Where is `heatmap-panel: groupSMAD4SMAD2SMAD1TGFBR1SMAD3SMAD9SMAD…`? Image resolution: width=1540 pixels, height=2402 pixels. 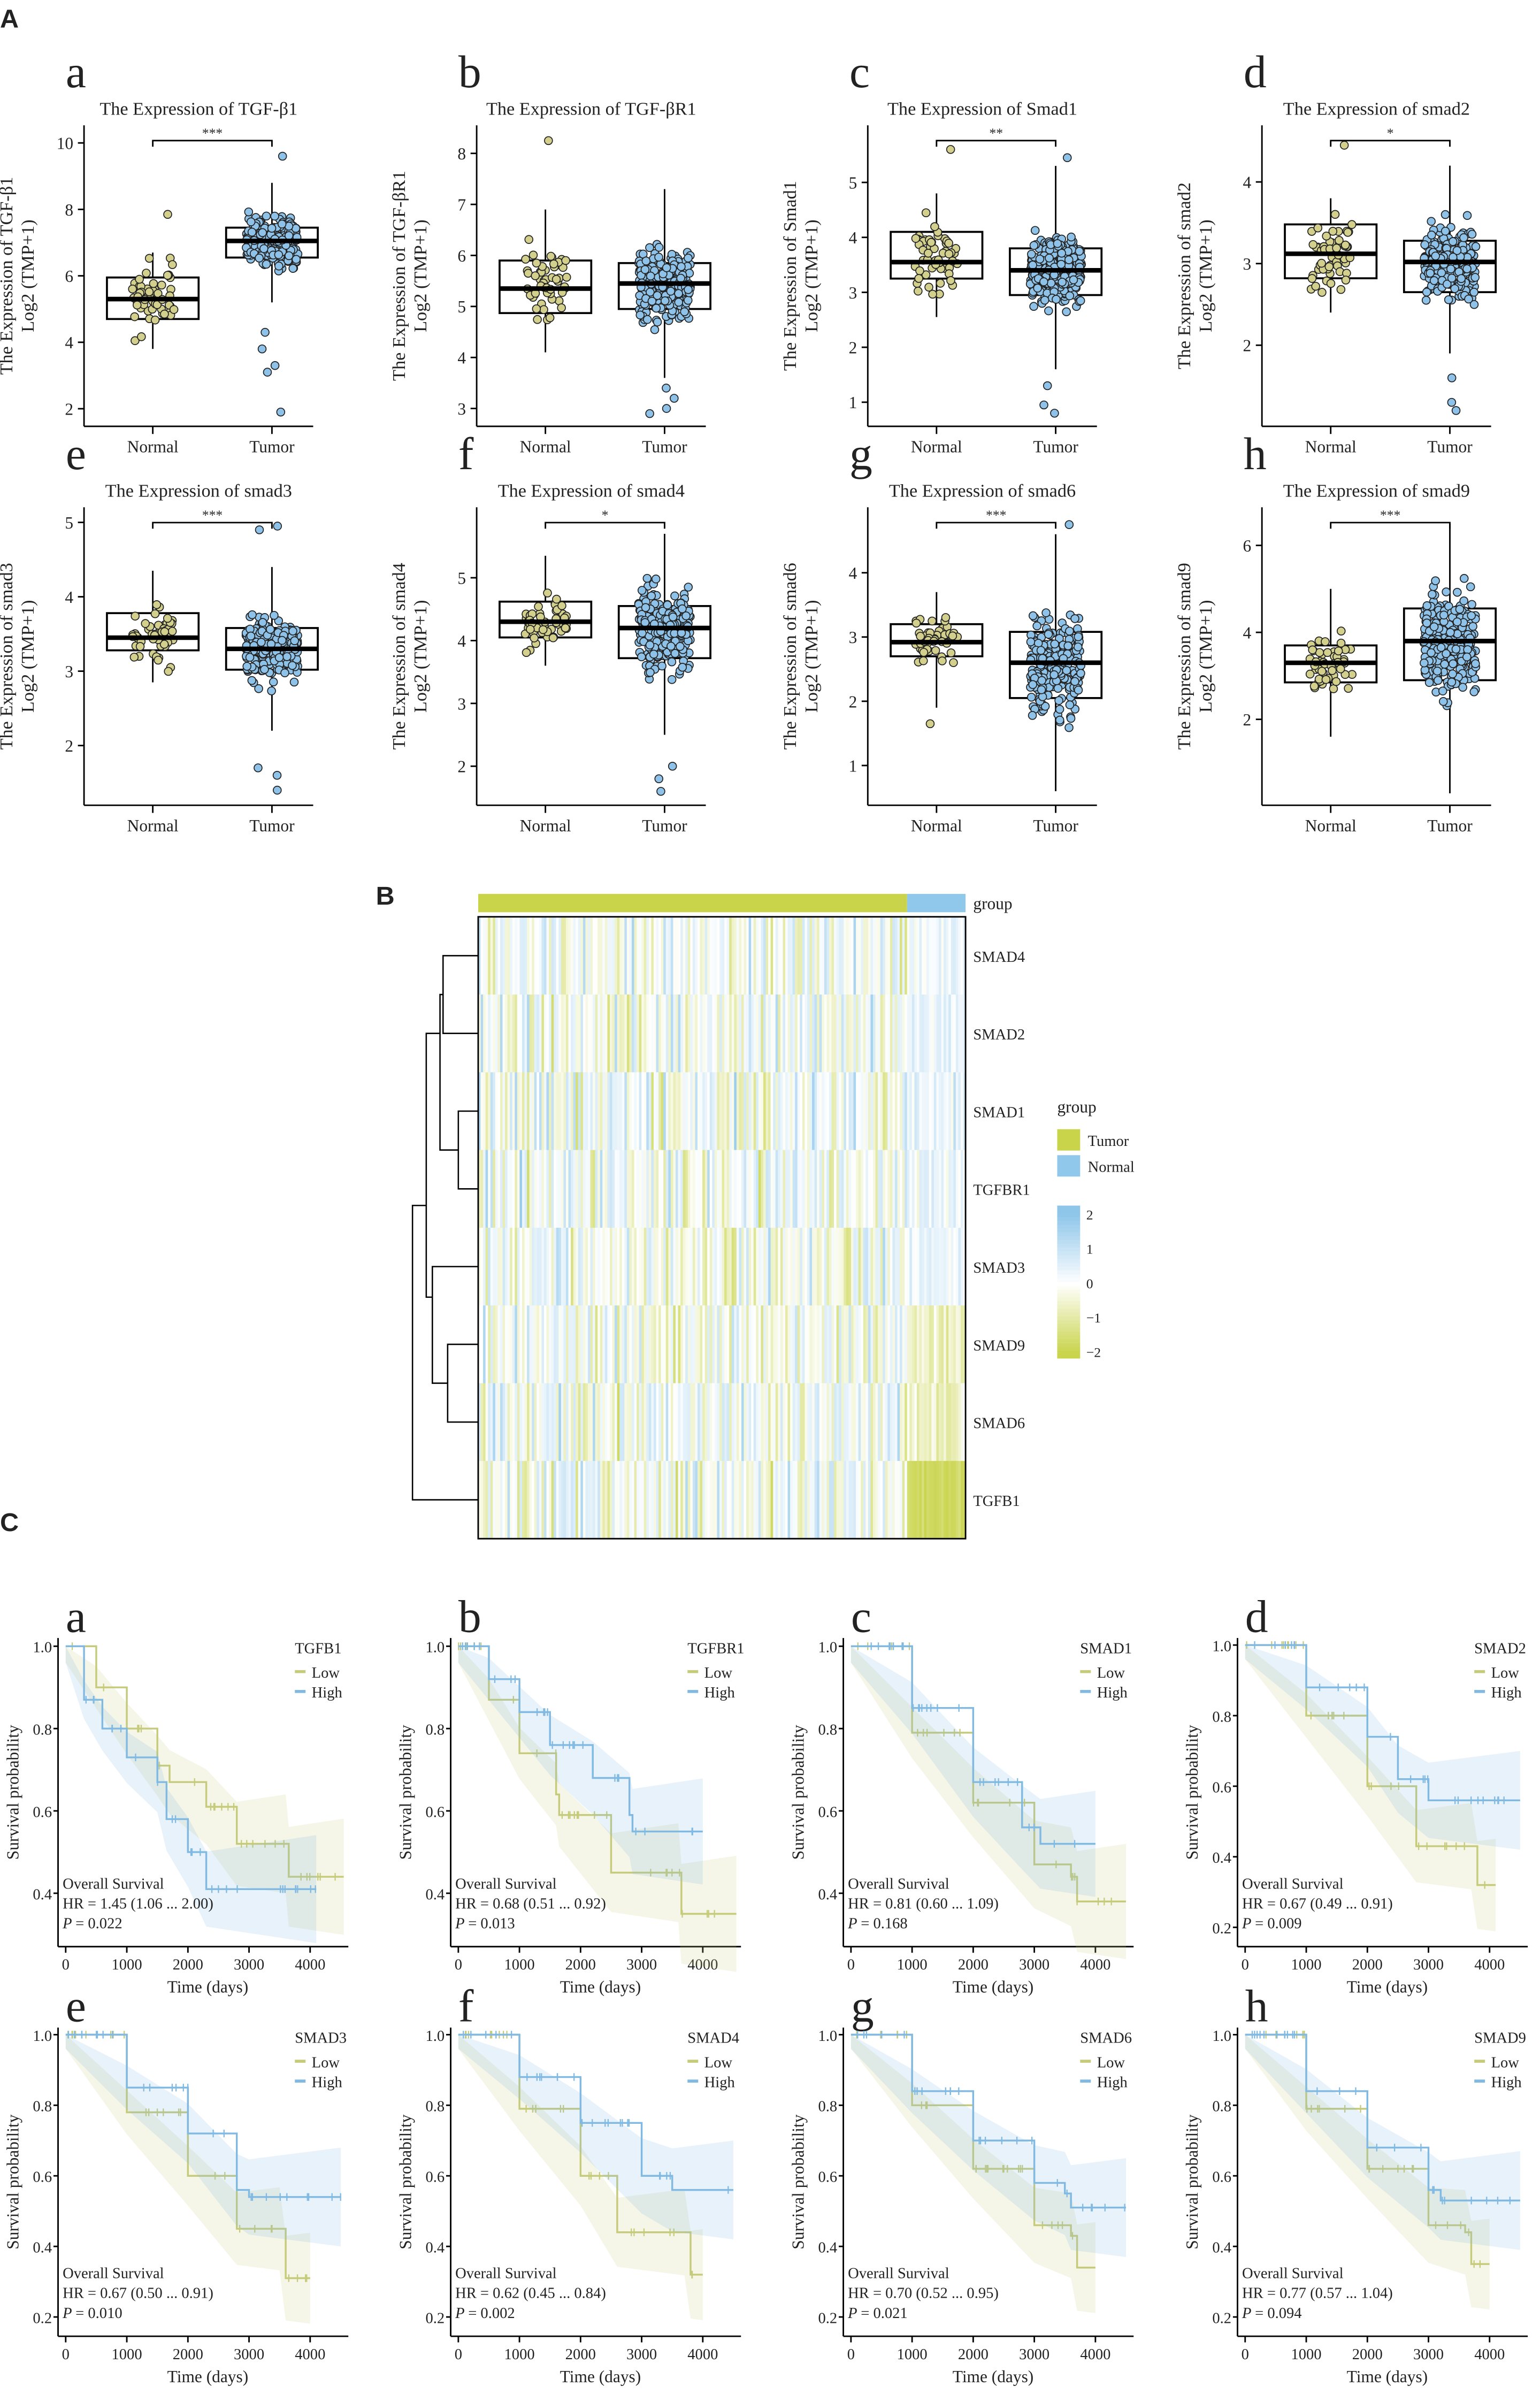 heatmap-panel: groupSMAD4SMAD2SMAD1TGFBR1SMAD3SMAD9SMAD… is located at coordinates (773, 1216).